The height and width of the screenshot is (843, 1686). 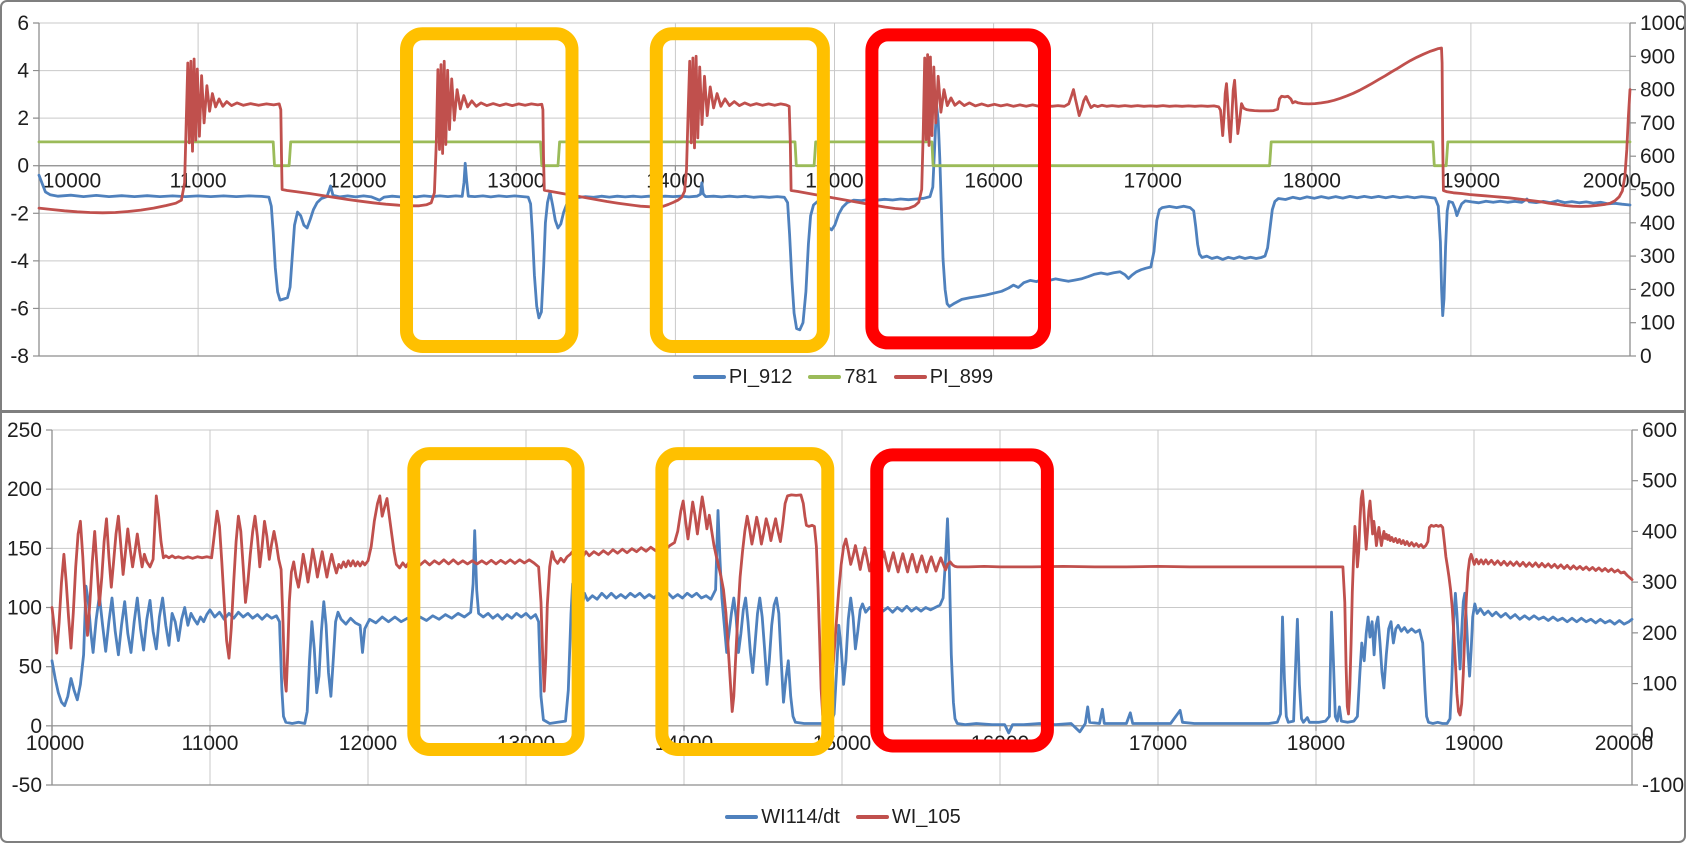 I want to click on left-axis-label: -2, so click(x=19, y=213).